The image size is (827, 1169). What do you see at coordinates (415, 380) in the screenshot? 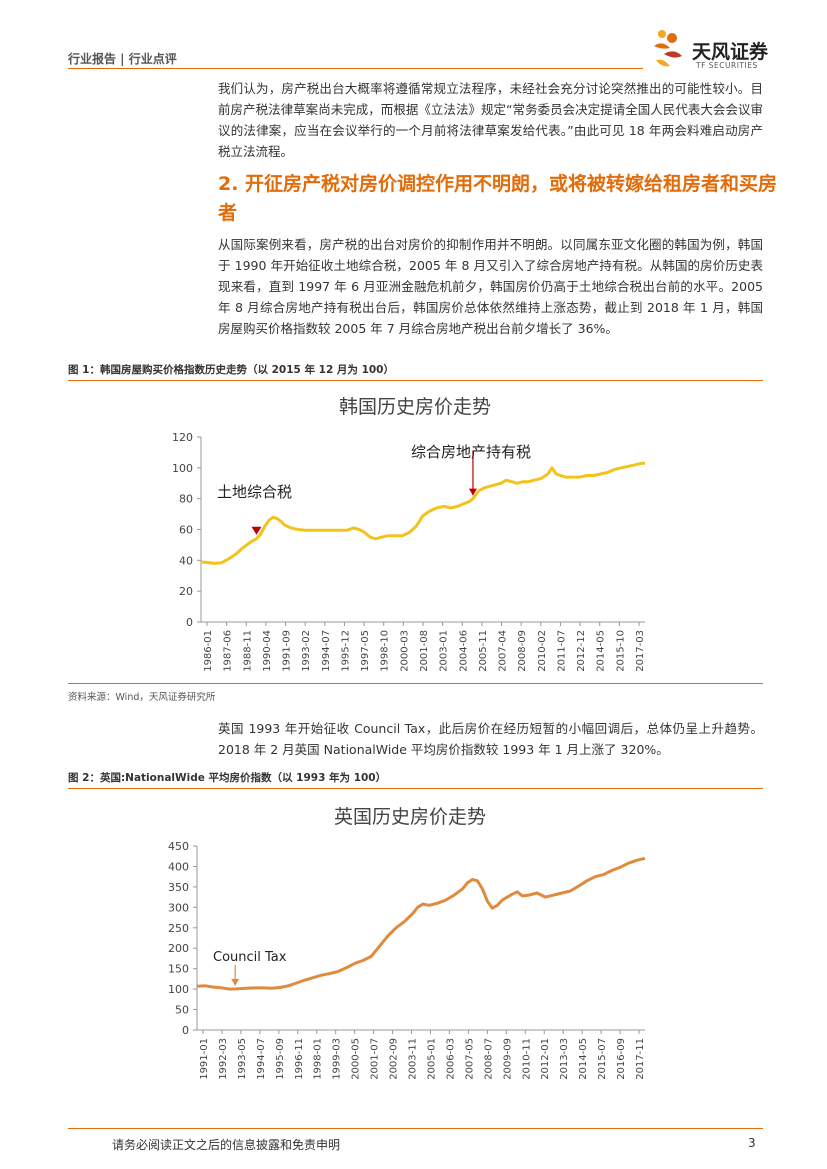
I see `figure-1-top-rule` at bounding box center [415, 380].